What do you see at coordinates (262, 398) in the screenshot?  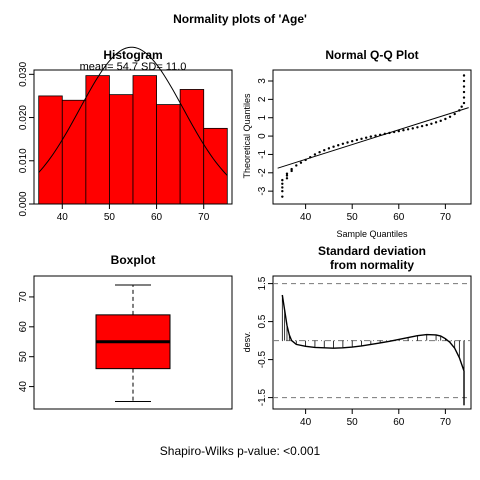 I see `deviation-y-tick-label: -1.5` at bounding box center [262, 398].